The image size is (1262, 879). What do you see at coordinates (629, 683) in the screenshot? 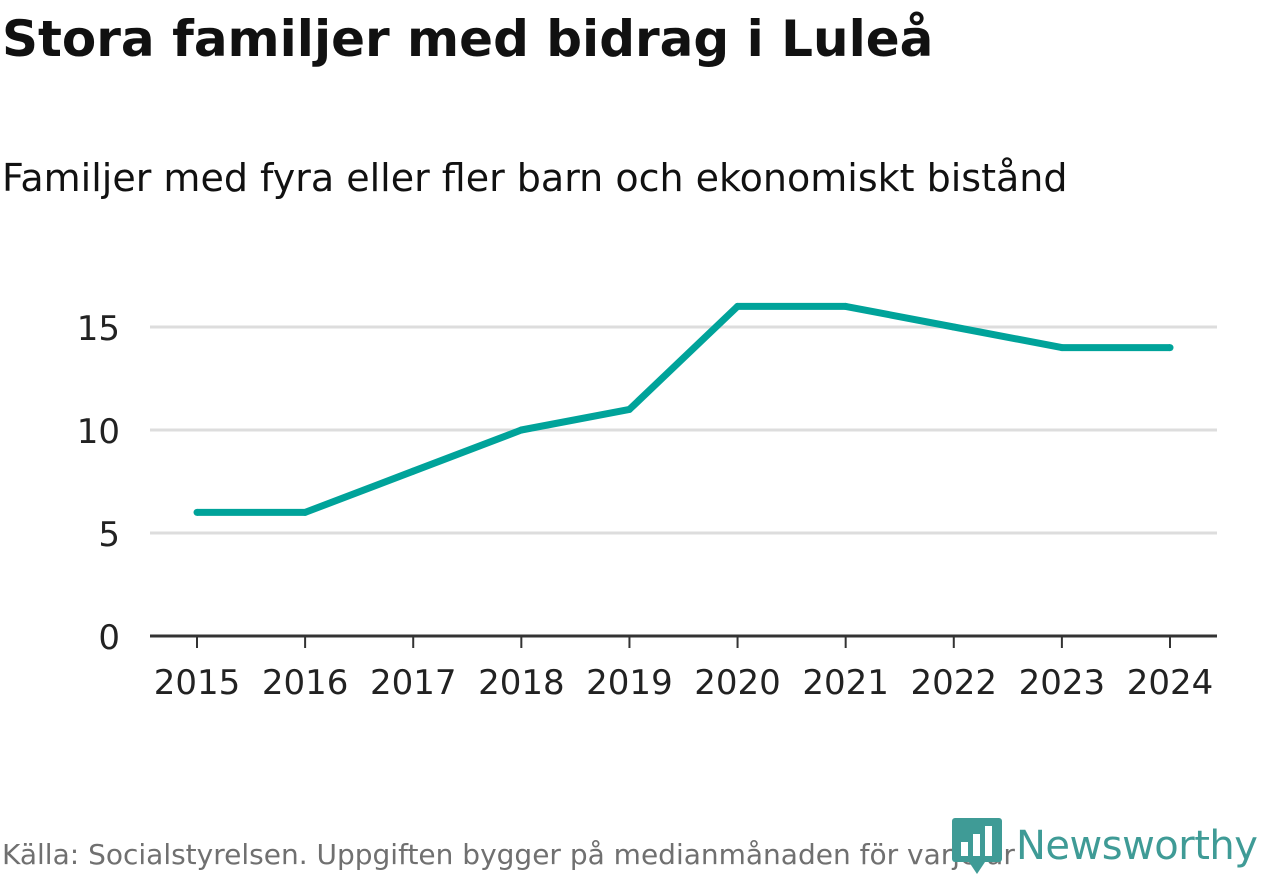
I see `x-tick-label: 2019` at bounding box center [629, 683].